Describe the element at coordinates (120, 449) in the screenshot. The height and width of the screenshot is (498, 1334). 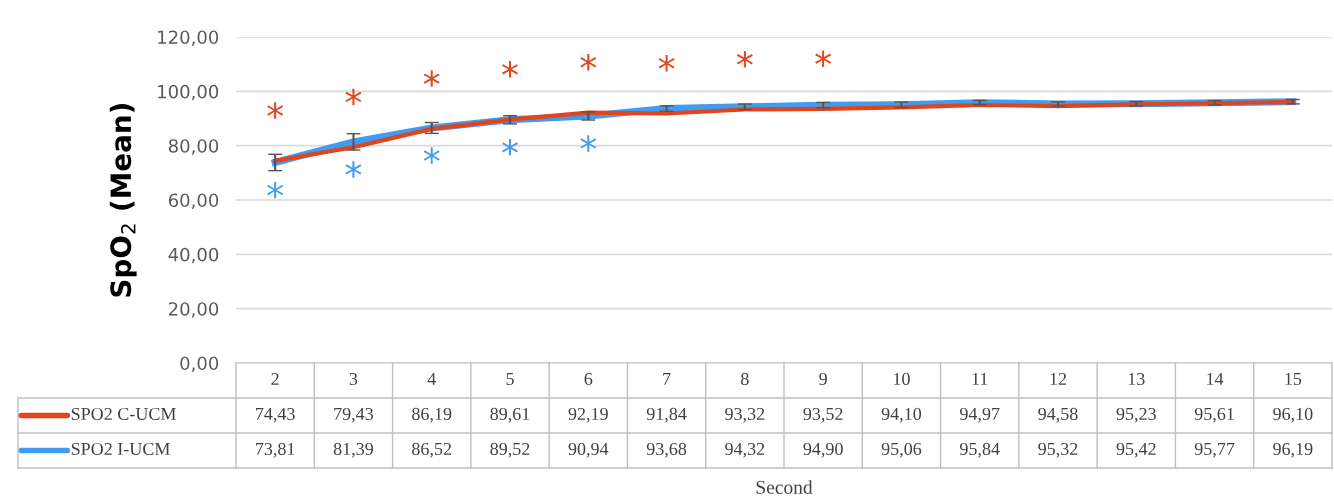
I see `legend-label: SPO2 I-UCM` at that location.